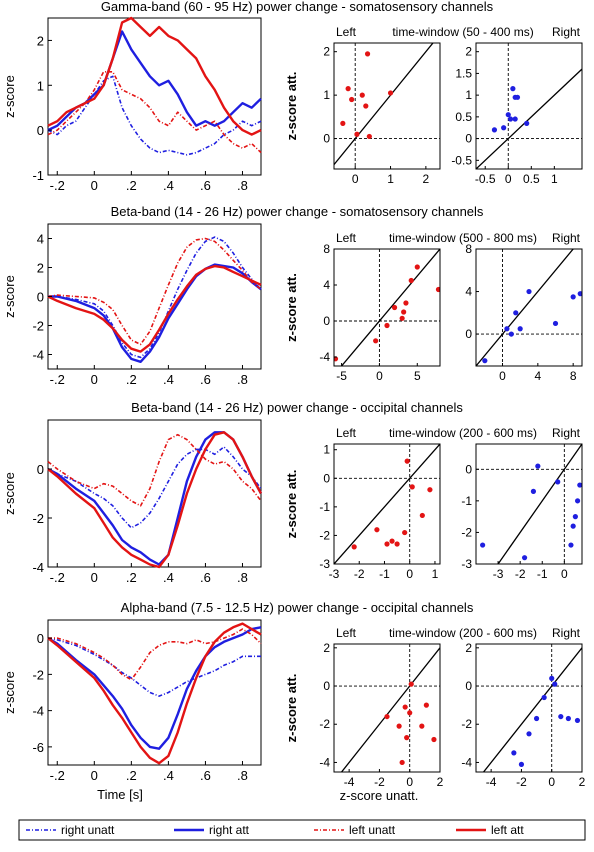  I want to click on time-window-label: time-window (200 - 600 ms), so click(463, 433).